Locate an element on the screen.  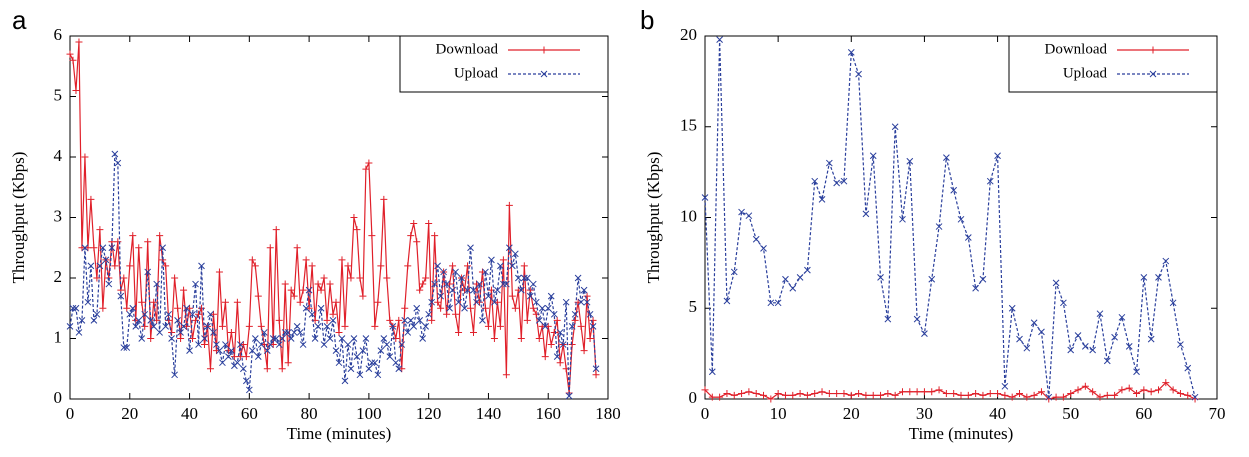
y-tick-label: 4 is located at coordinates (58, 155).